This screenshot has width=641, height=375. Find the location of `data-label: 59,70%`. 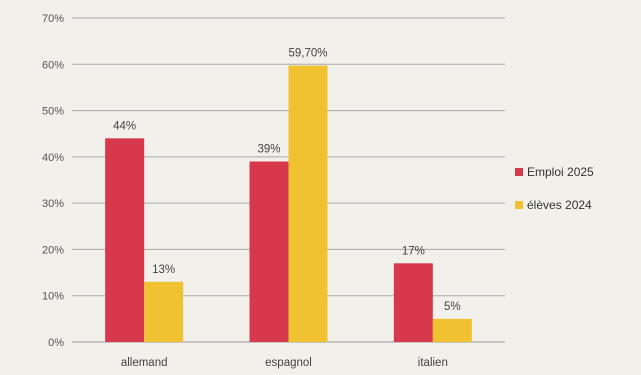

data-label: 59,70% is located at coordinates (307, 54).